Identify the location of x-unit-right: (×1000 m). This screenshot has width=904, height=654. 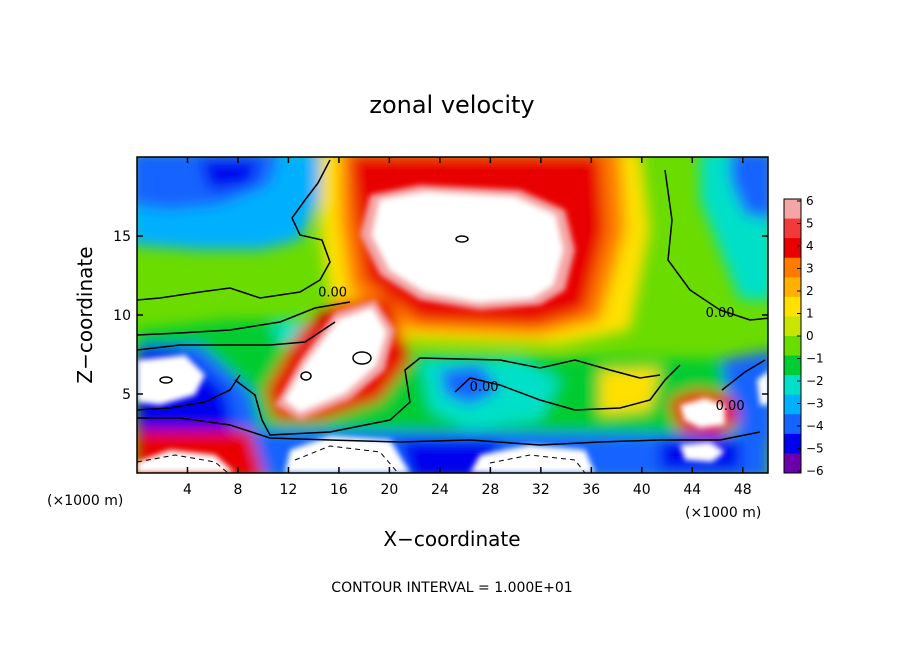
(723, 513).